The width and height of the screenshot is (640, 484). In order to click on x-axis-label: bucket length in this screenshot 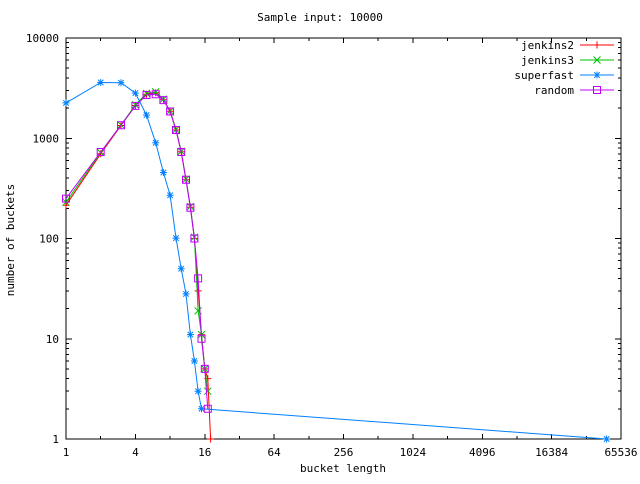, I will do `click(343, 468)`.